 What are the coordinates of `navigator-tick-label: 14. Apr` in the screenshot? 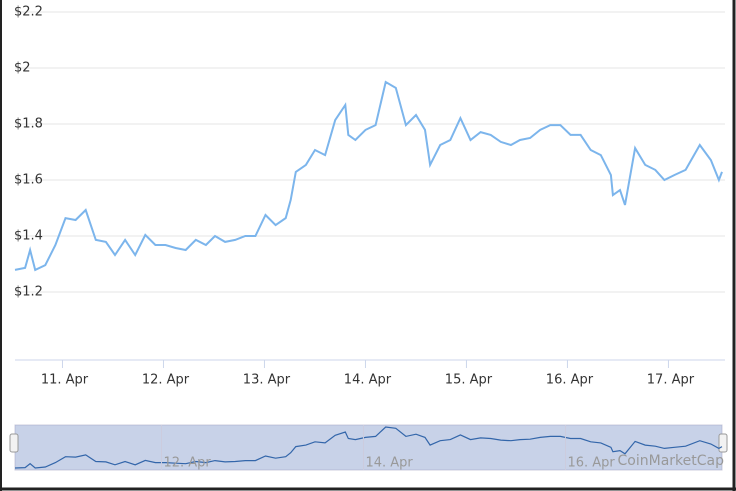 It's located at (389, 463).